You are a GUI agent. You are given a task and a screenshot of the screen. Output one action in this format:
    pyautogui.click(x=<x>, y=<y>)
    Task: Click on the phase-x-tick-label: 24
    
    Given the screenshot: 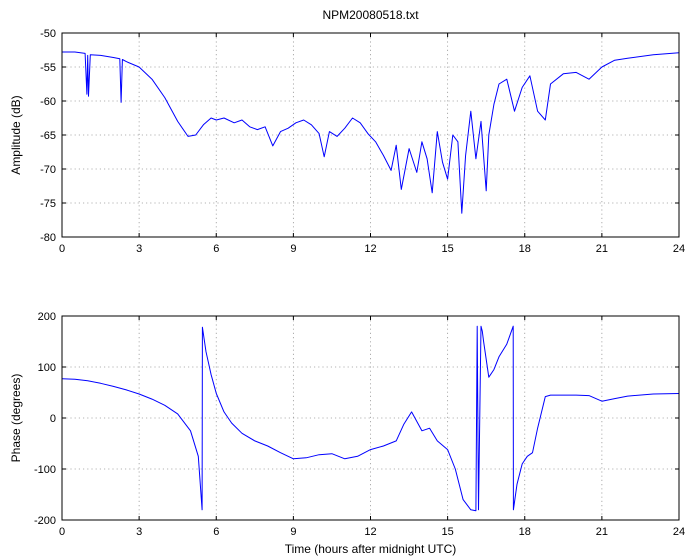 What is the action you would take?
    pyautogui.click(x=679, y=532)
    